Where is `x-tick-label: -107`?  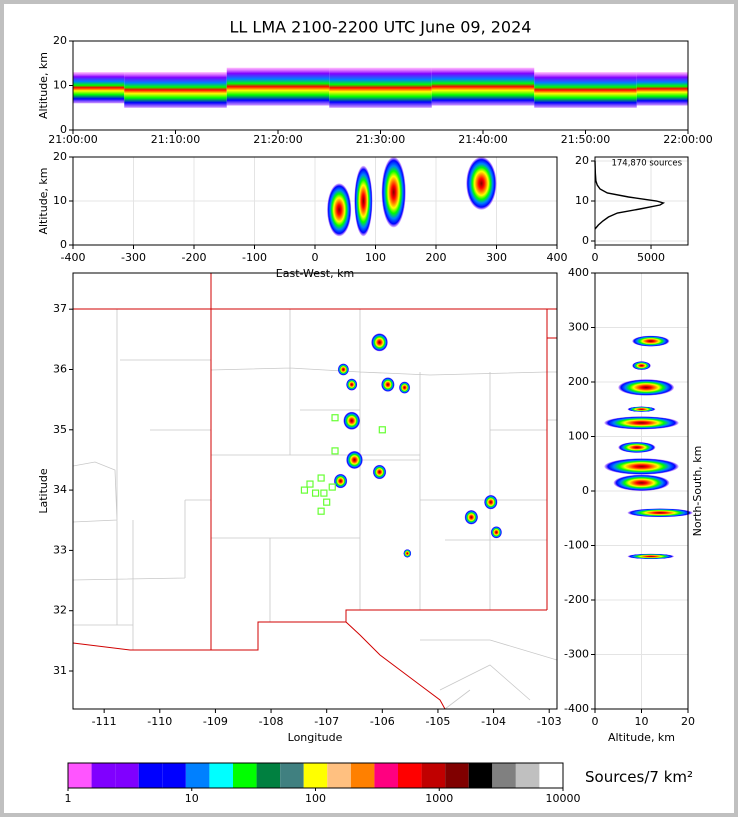
x-tick-label: -107 is located at coordinates (326, 721).